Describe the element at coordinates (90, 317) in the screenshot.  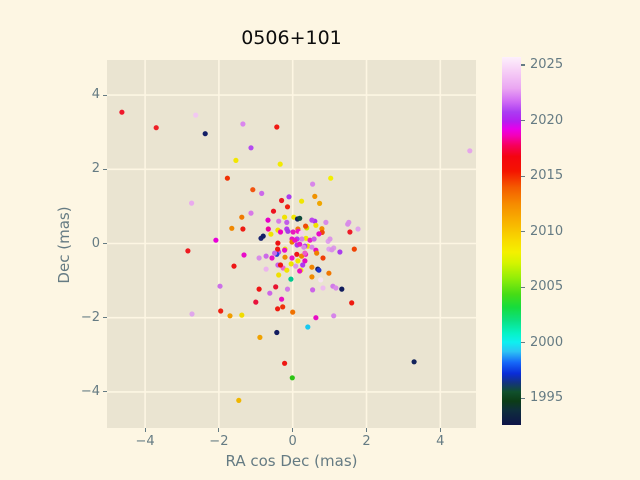
I see `y-tick-label: −2` at that location.